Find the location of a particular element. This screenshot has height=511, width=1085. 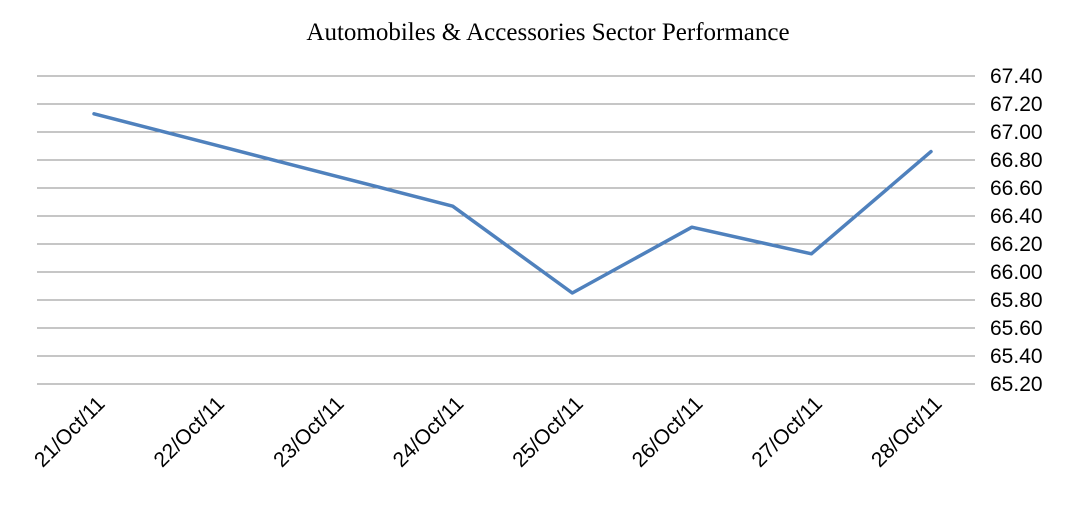

y-tick-label: 66.00 is located at coordinates (1016, 272).